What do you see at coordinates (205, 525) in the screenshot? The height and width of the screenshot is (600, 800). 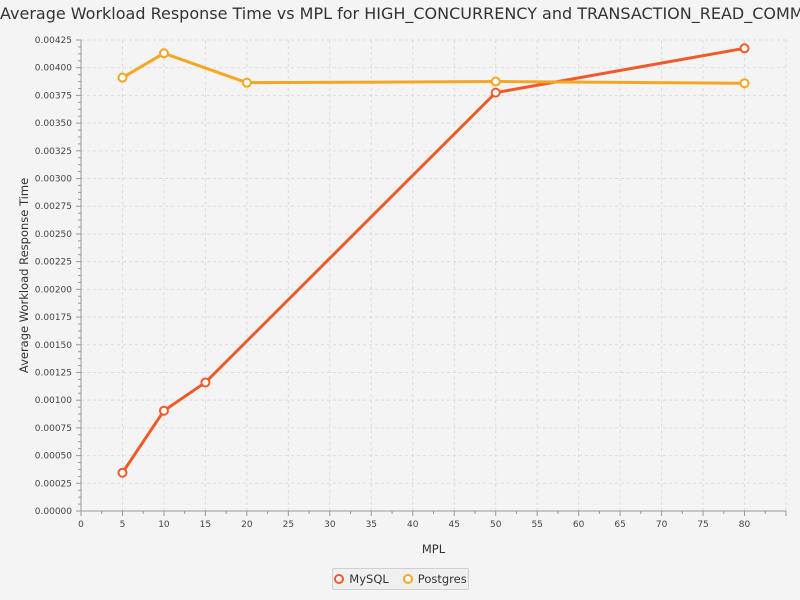 I see `x-tick-label: 15` at bounding box center [205, 525].